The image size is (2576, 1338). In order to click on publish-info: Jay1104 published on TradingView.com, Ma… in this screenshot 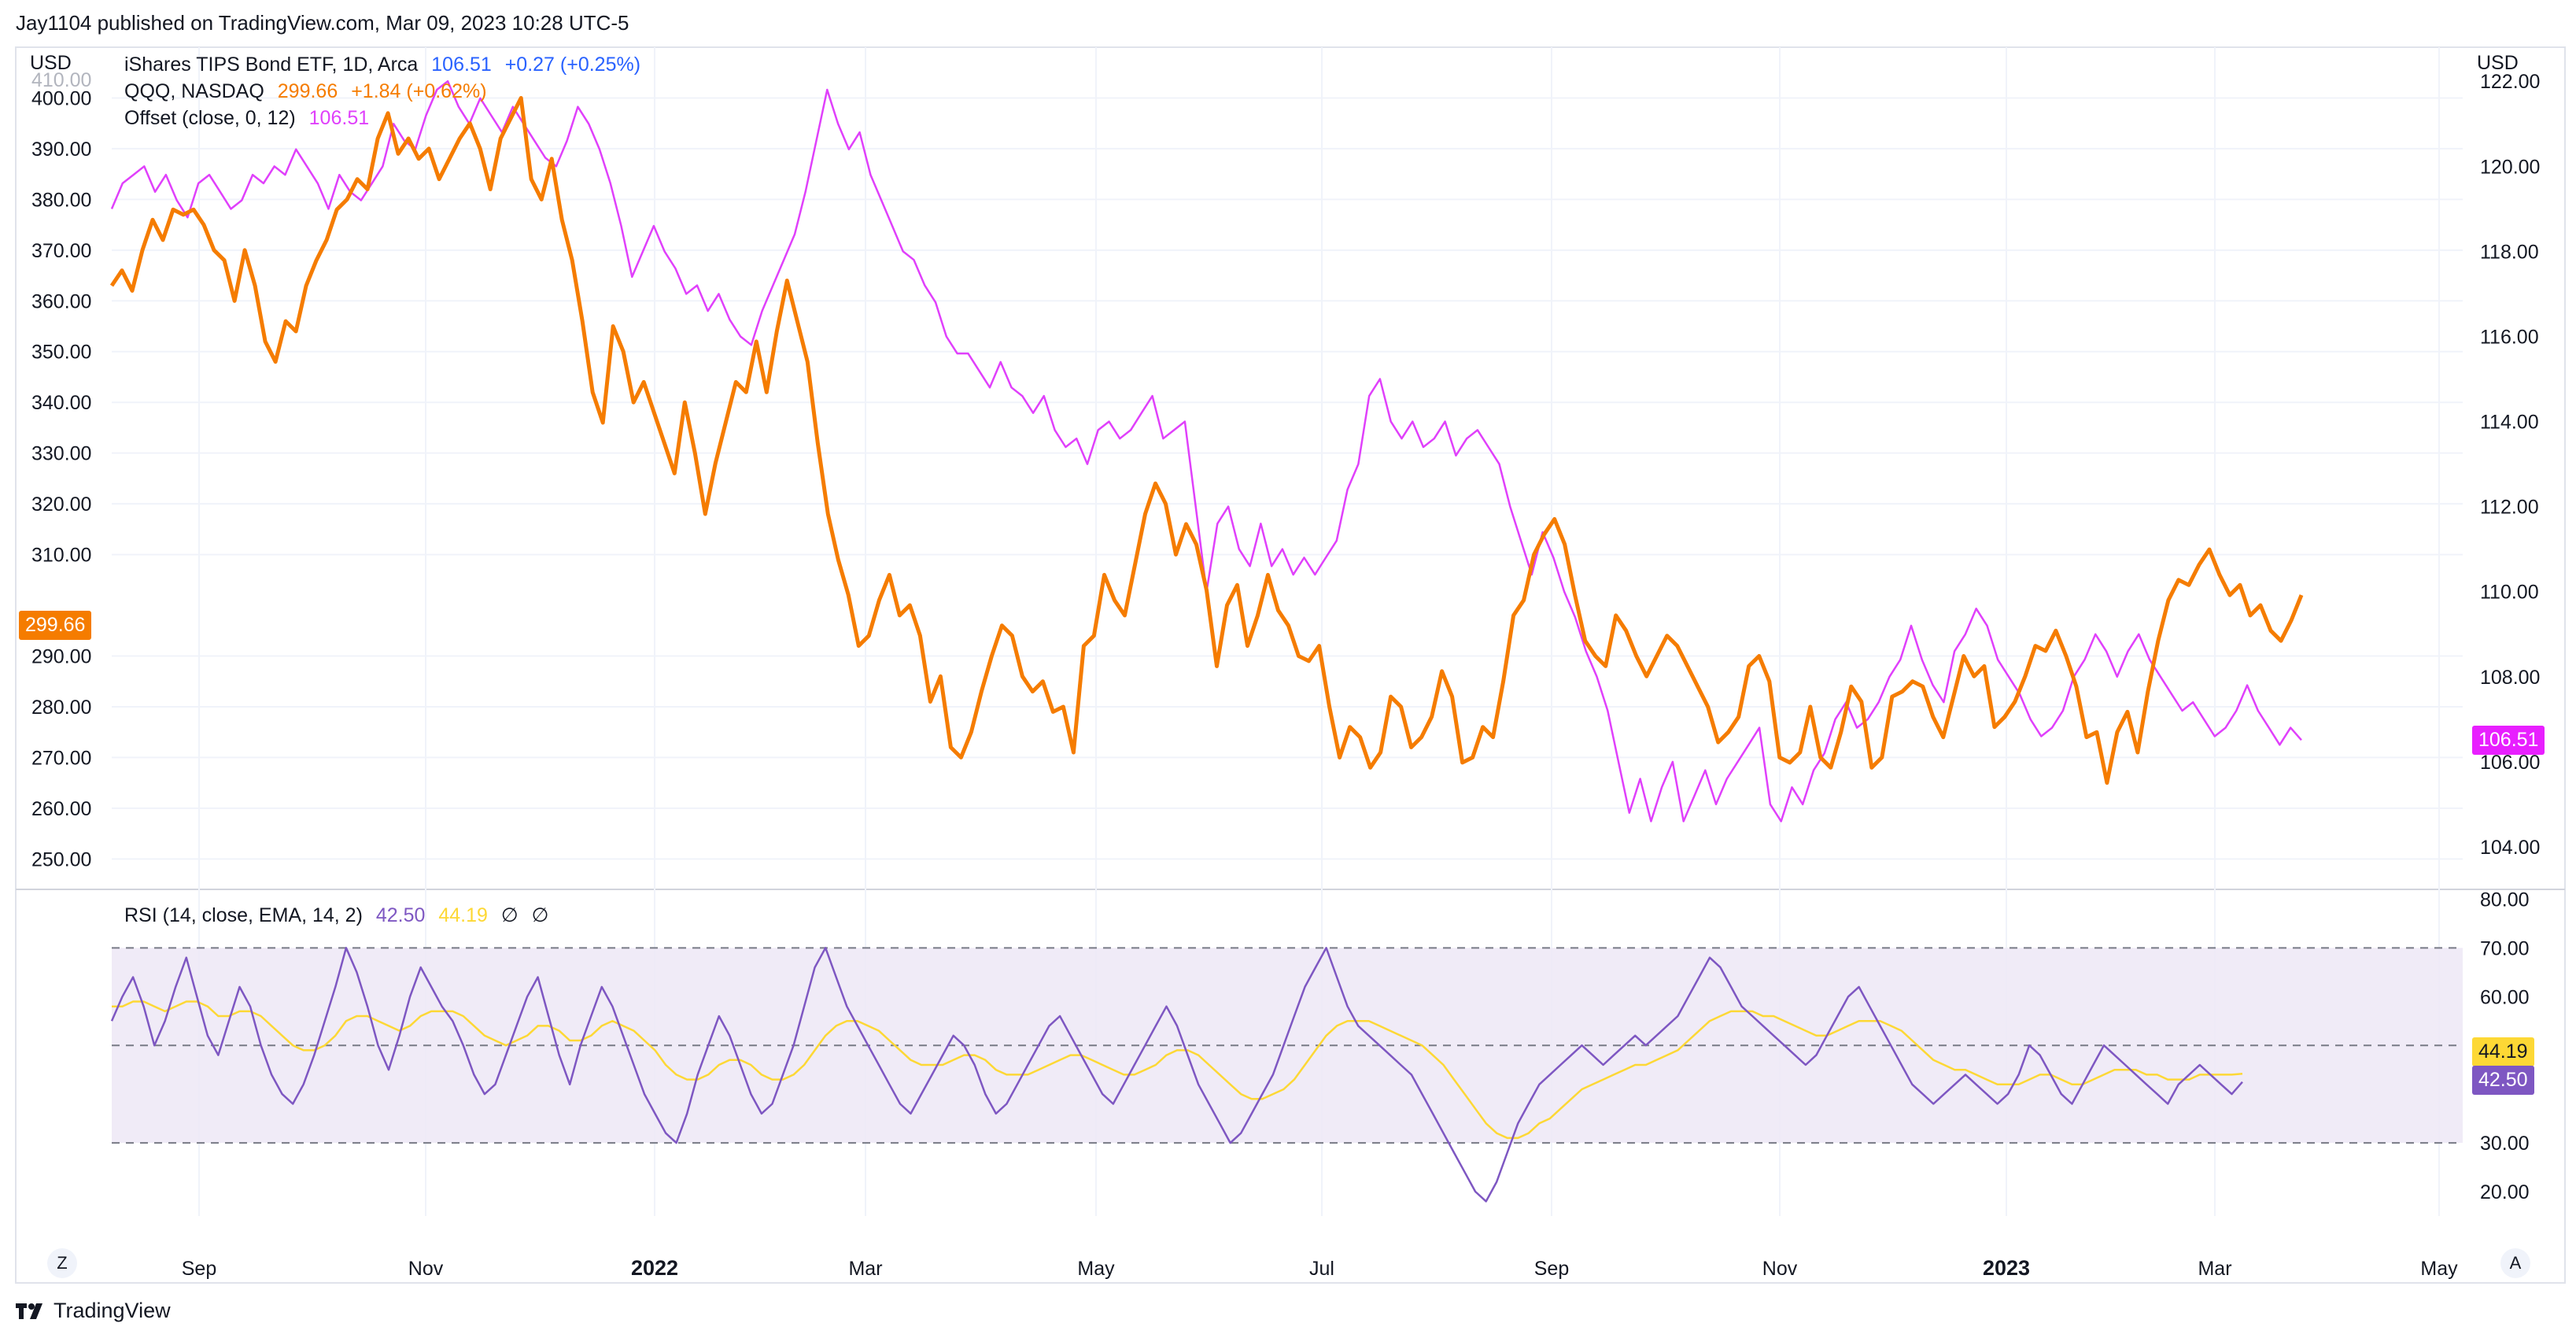, I will do `click(322, 23)`.